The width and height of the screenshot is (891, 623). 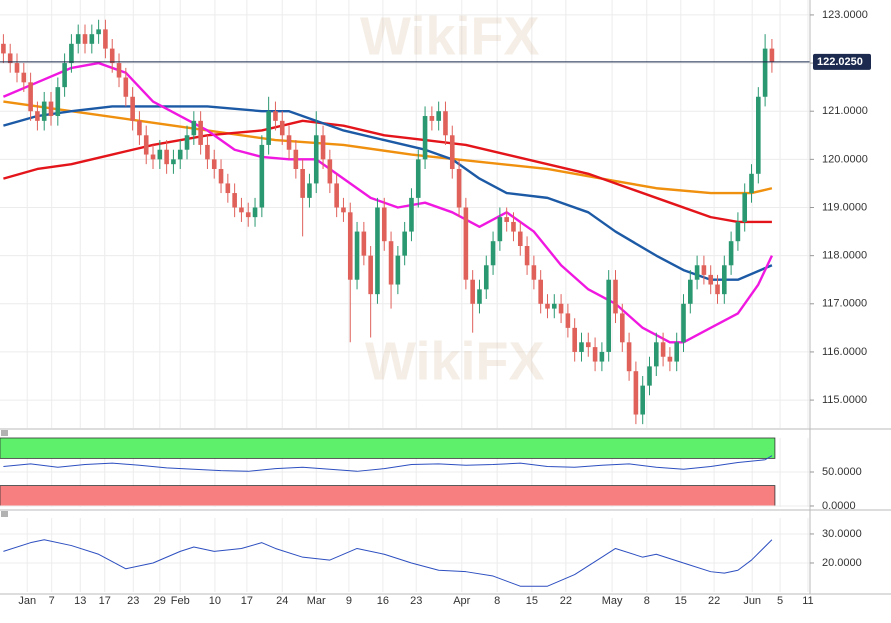 I want to click on x-tick-label: Jan, so click(x=27, y=601).